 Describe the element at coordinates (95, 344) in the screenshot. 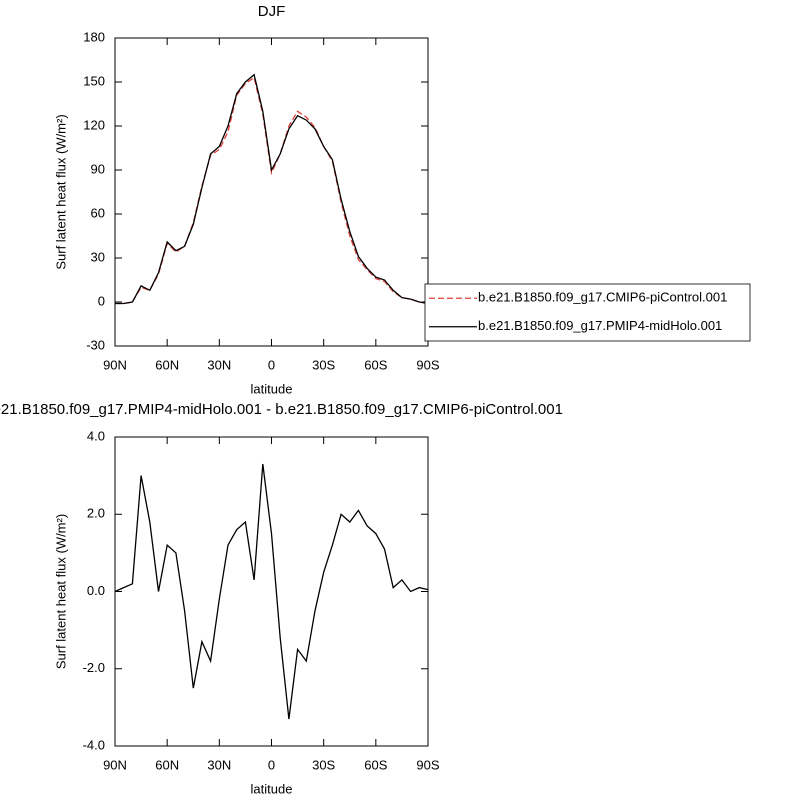

I see `y-tick-label: -30` at that location.